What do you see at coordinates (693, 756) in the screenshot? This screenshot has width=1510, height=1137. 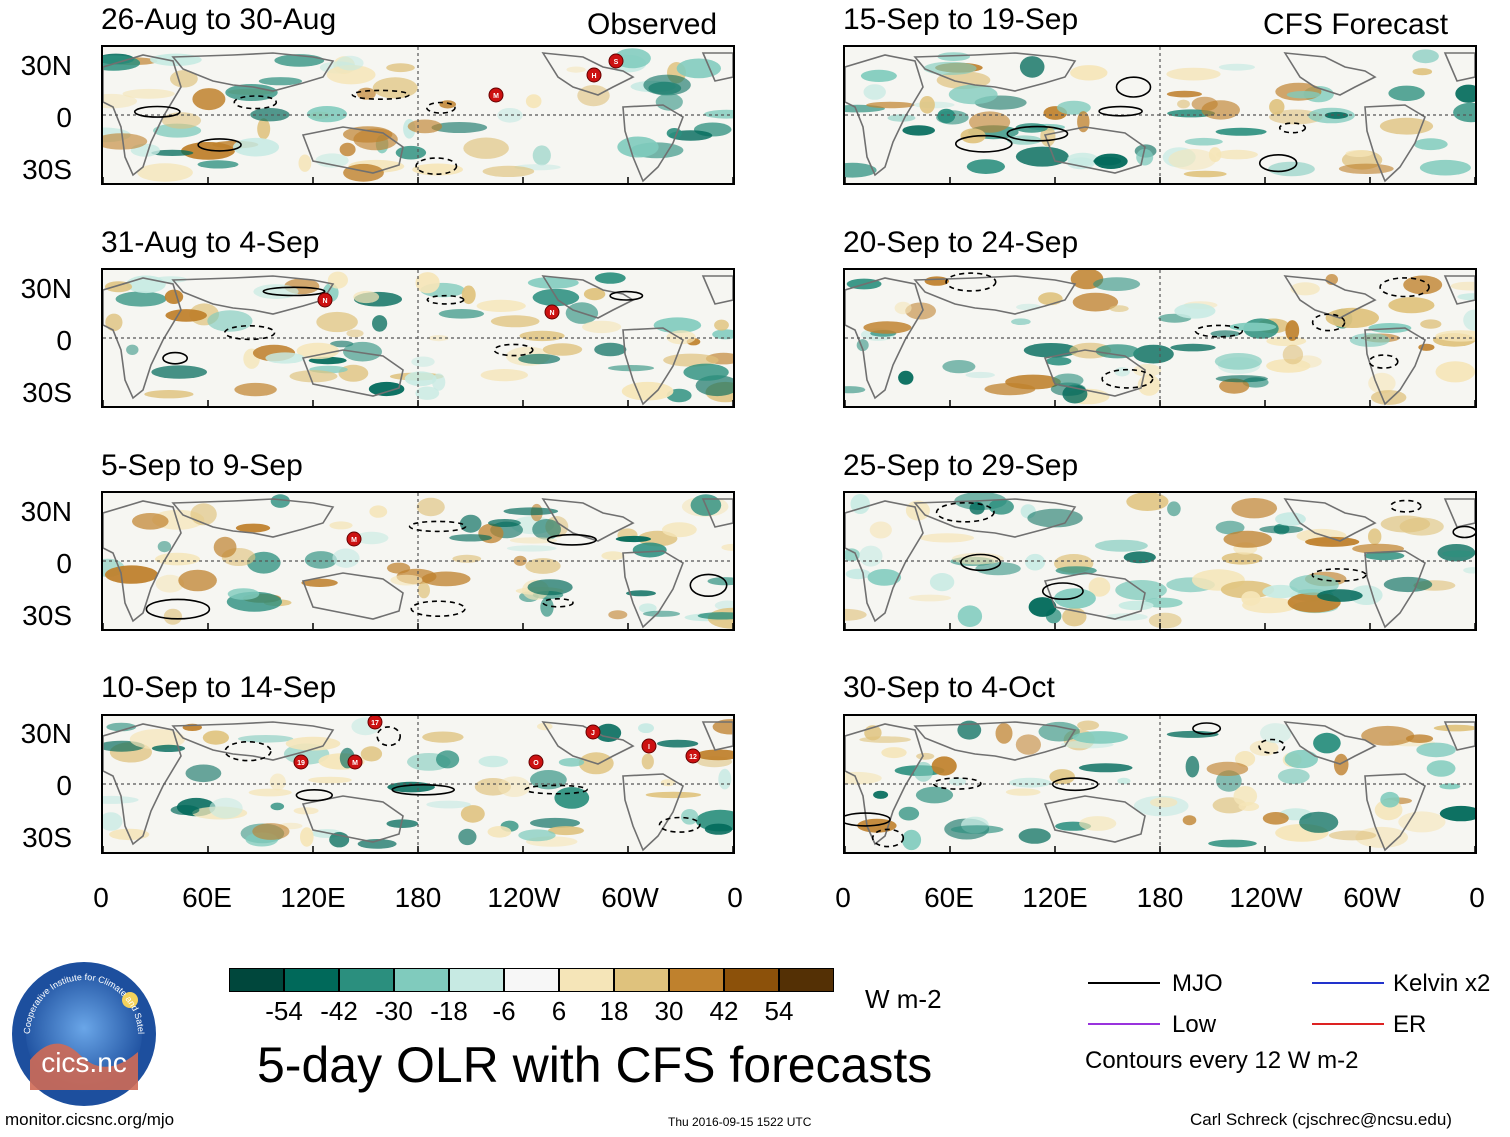 I see `storm-marker: 12` at bounding box center [693, 756].